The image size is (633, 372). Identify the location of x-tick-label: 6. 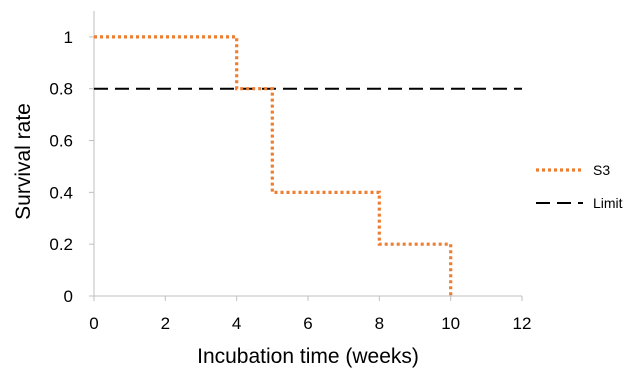
(307, 323).